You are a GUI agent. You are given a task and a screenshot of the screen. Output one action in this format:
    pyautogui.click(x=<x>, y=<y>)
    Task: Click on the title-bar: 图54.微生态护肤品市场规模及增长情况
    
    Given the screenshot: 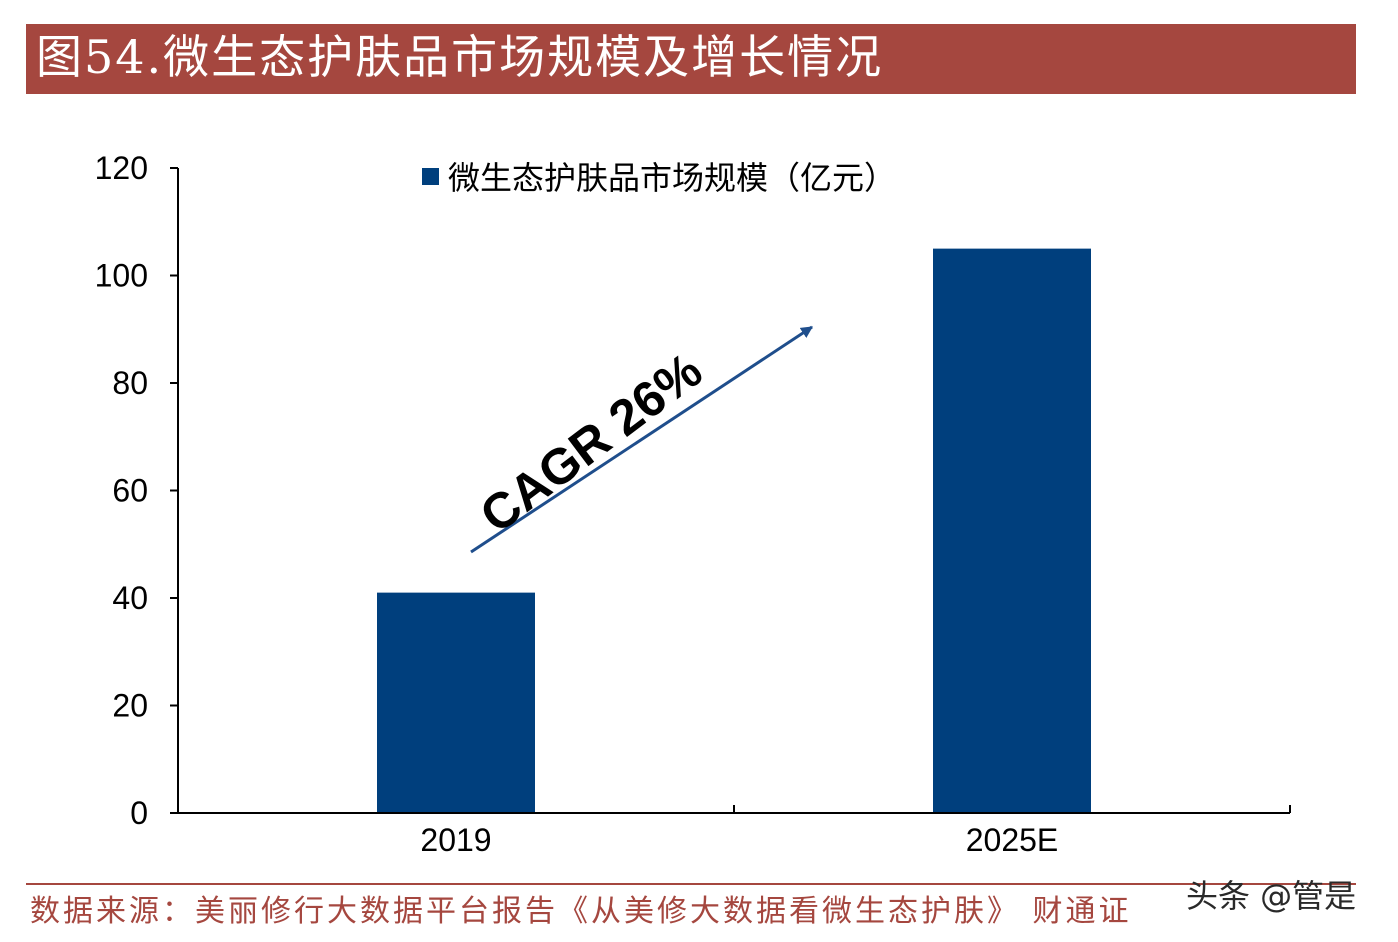 What is the action you would take?
    pyautogui.click(x=691, y=59)
    